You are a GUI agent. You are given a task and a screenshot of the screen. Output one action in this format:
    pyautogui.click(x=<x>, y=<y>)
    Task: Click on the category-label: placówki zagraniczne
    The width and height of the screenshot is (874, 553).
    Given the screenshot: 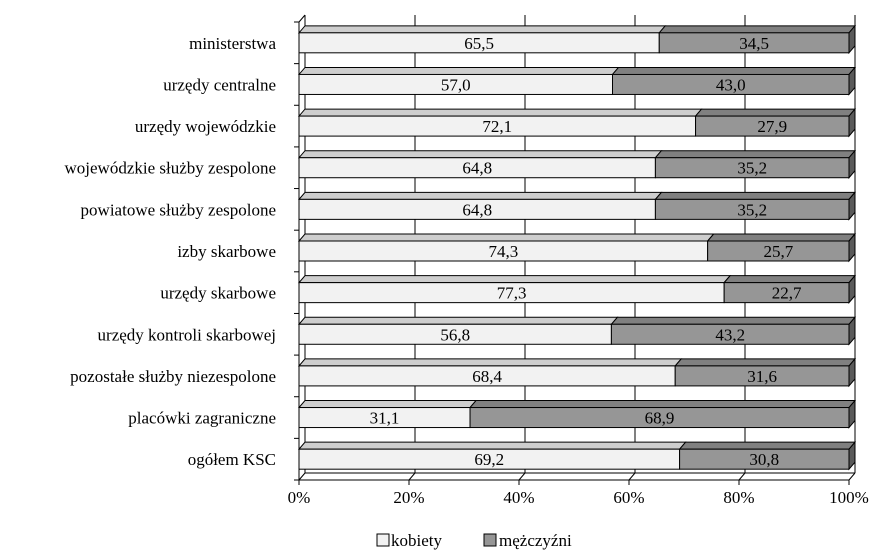 What is the action you would take?
    pyautogui.click(x=202, y=418)
    